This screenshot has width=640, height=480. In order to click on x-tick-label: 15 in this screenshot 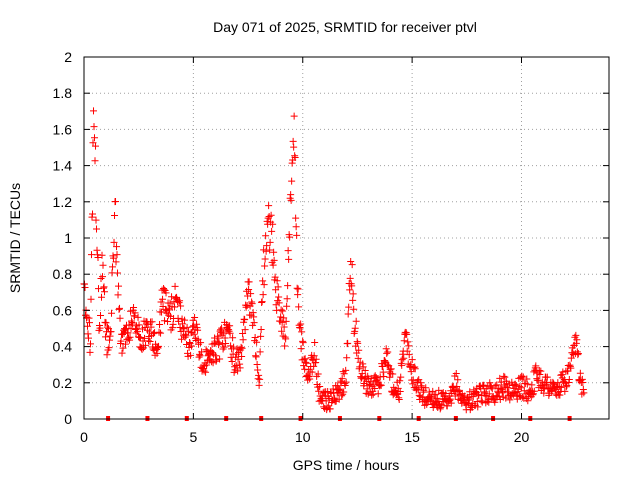, I will do `click(412, 437)`.